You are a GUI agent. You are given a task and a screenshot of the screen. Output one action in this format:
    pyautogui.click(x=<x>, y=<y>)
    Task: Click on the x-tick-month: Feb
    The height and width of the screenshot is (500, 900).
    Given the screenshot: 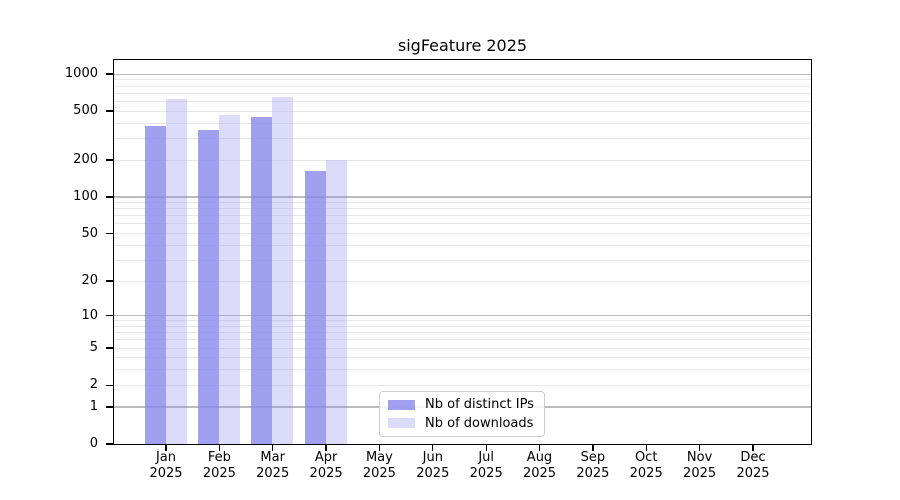 What is the action you would take?
    pyautogui.click(x=219, y=457)
    